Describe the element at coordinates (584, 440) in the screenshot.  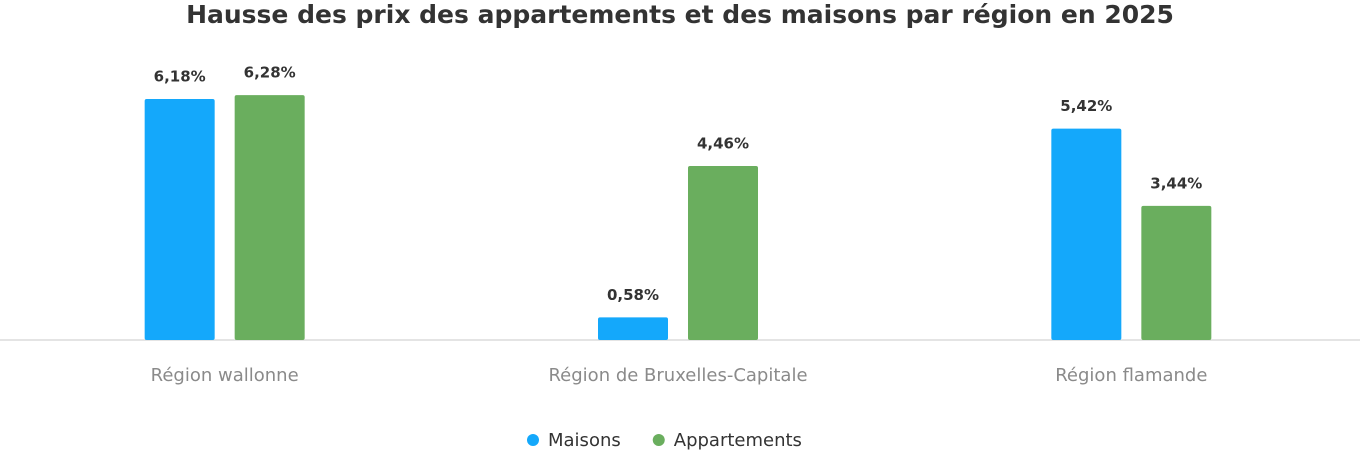
I see `legend-label: Maisons` at that location.